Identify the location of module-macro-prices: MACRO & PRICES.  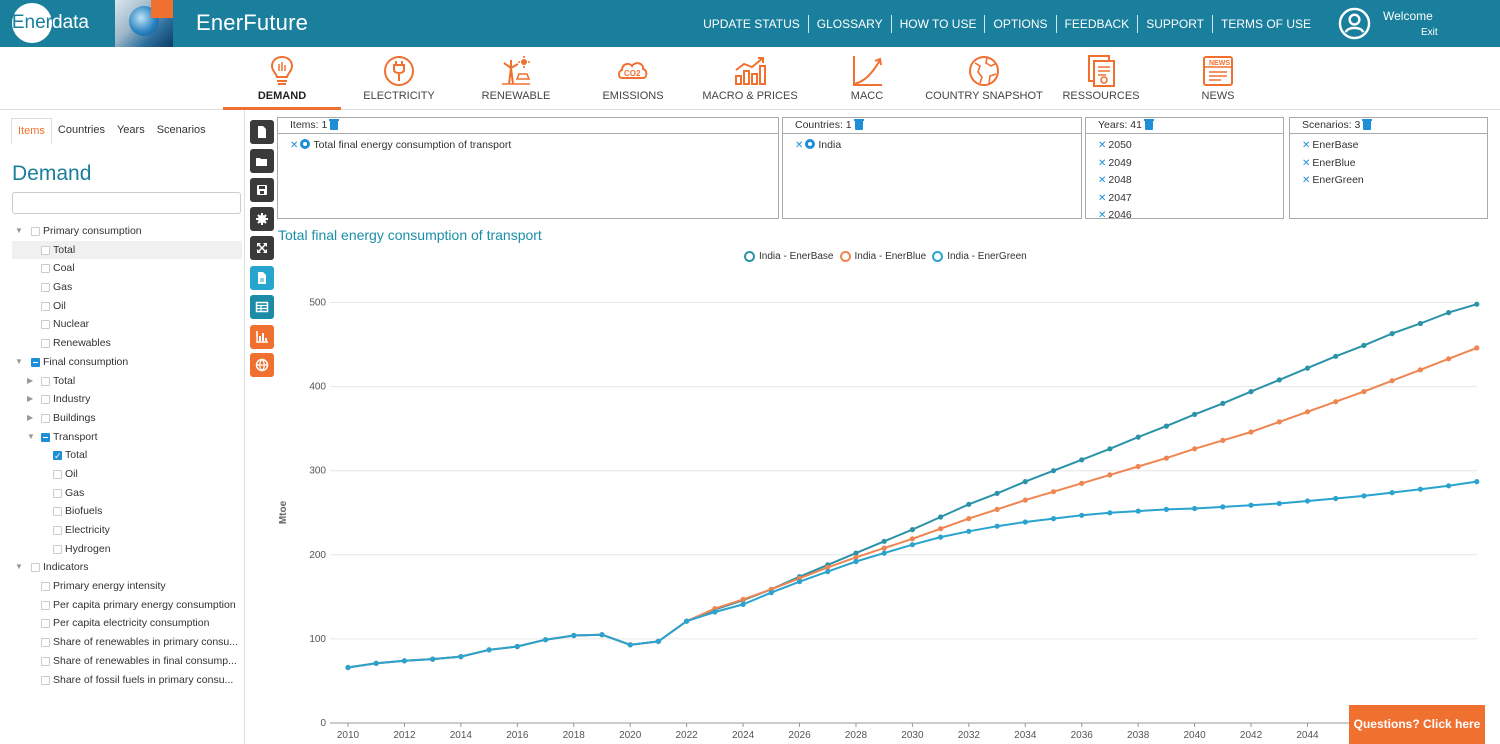
(750, 78).